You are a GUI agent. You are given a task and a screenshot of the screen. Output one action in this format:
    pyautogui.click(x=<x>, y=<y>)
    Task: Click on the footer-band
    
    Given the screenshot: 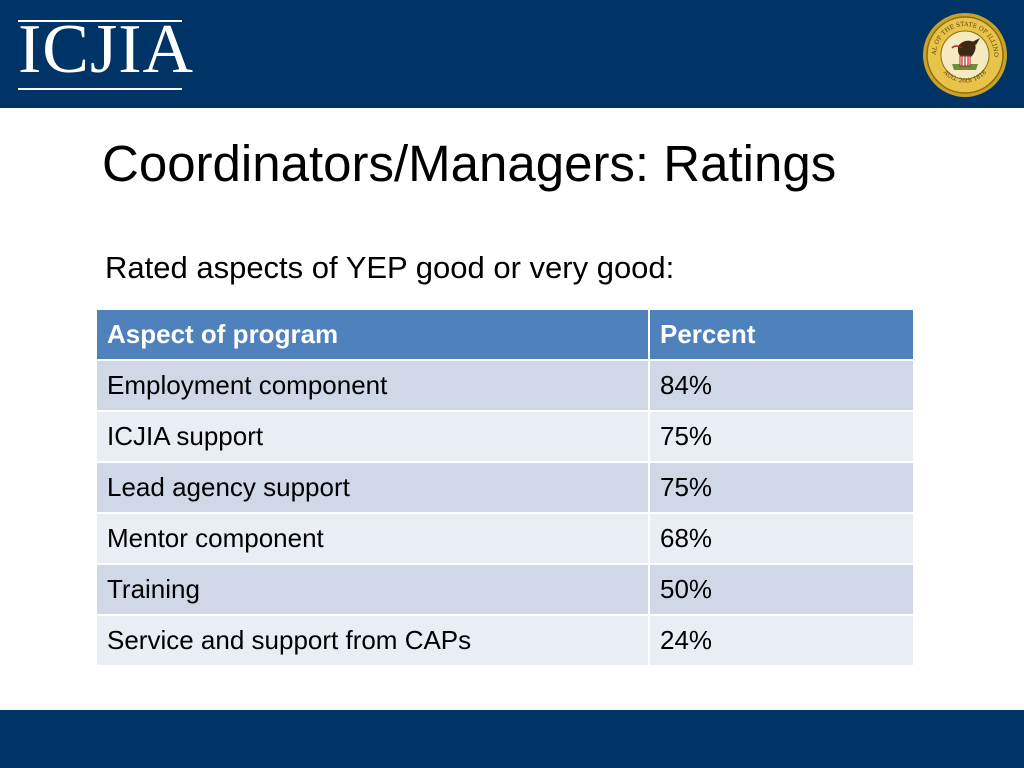 What is the action you would take?
    pyautogui.click(x=512, y=739)
    